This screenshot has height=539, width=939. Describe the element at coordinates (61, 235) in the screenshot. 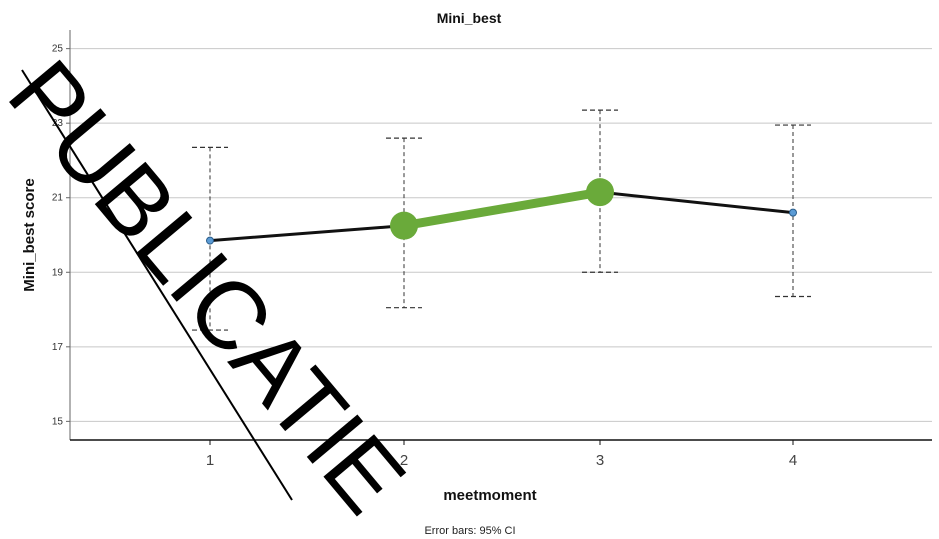

I see `y-axis-ticks: 15 17 19 21 23 25` at that location.